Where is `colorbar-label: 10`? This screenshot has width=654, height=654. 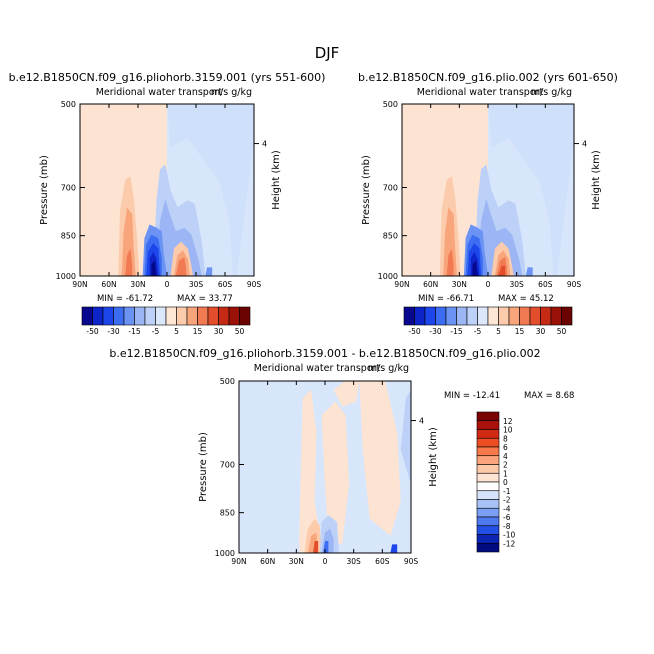 colorbar-label: 10 is located at coordinates (508, 430).